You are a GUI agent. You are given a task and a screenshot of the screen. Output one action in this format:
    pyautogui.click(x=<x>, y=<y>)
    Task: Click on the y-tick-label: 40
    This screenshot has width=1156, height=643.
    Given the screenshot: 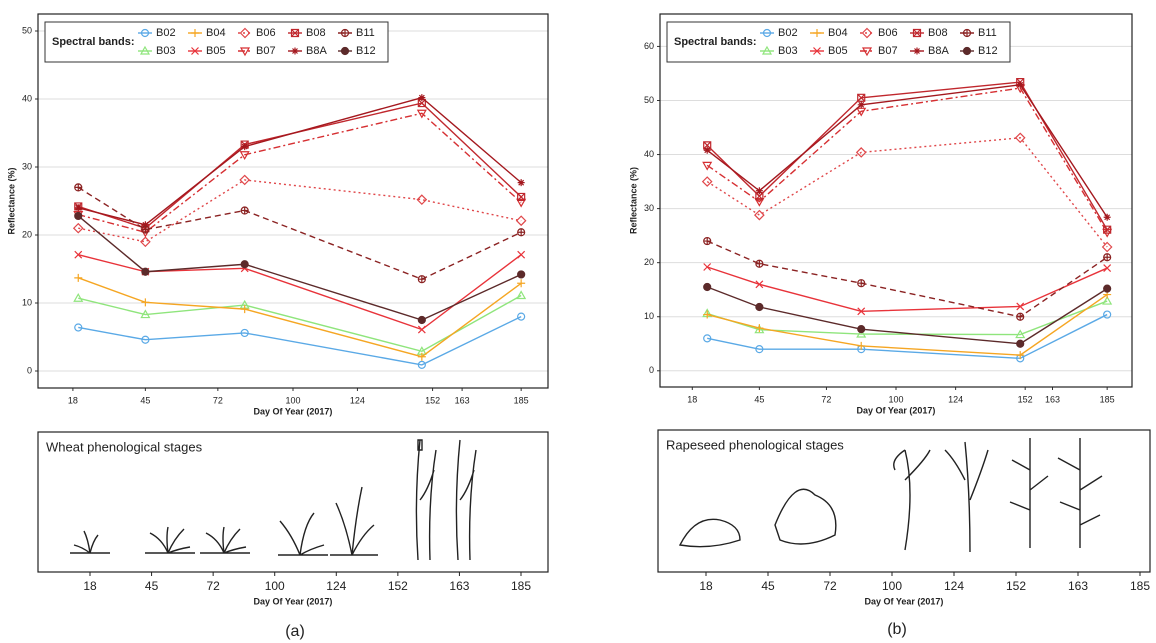 What is the action you would take?
    pyautogui.click(x=27, y=98)
    